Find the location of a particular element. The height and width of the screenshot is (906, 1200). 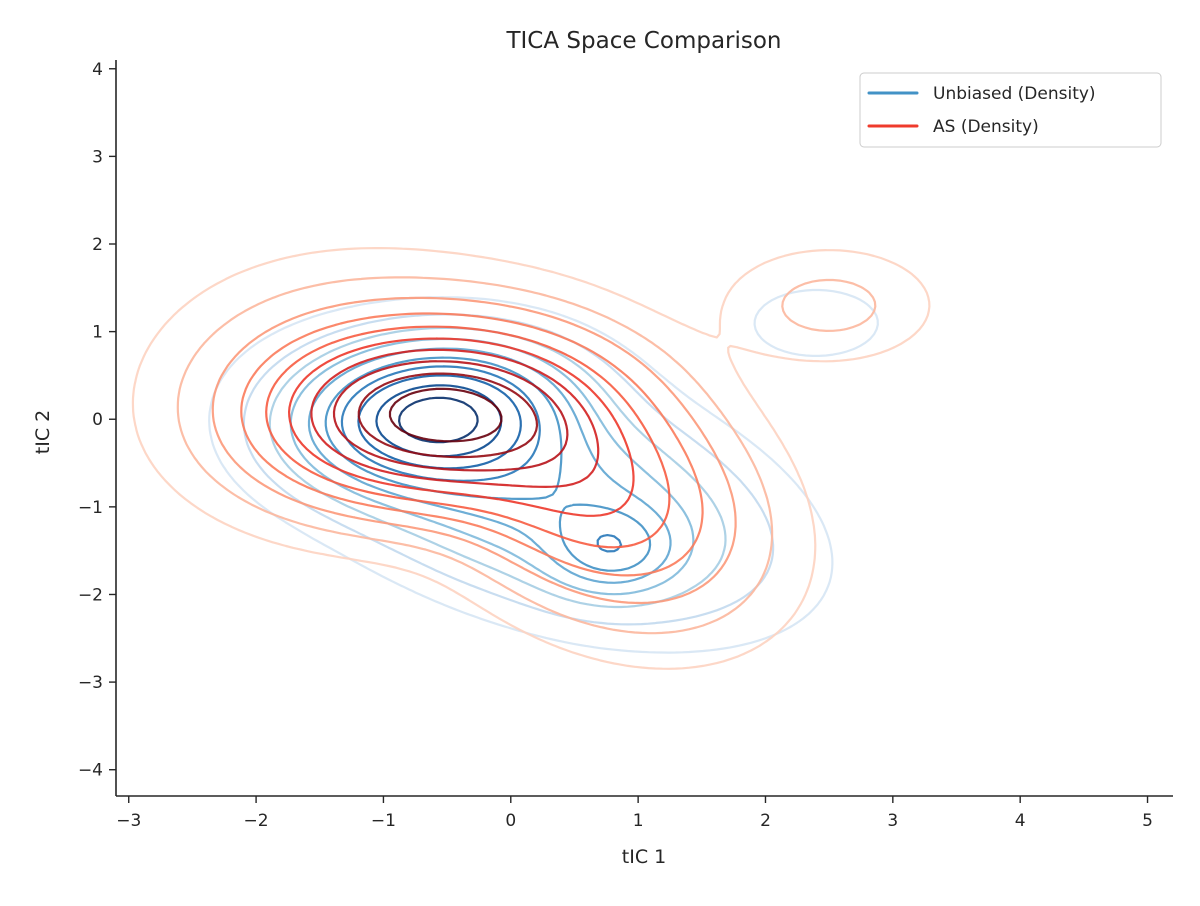

y-tick-label: 1 is located at coordinates (97, 333).